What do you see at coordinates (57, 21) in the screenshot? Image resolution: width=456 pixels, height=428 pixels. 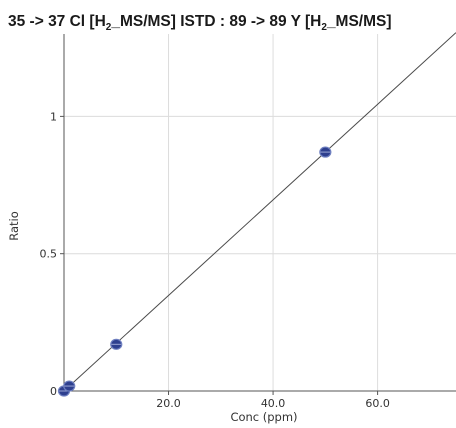 I see `chart-title-part-1: 35 -> 37 Cl [H` at bounding box center [57, 21].